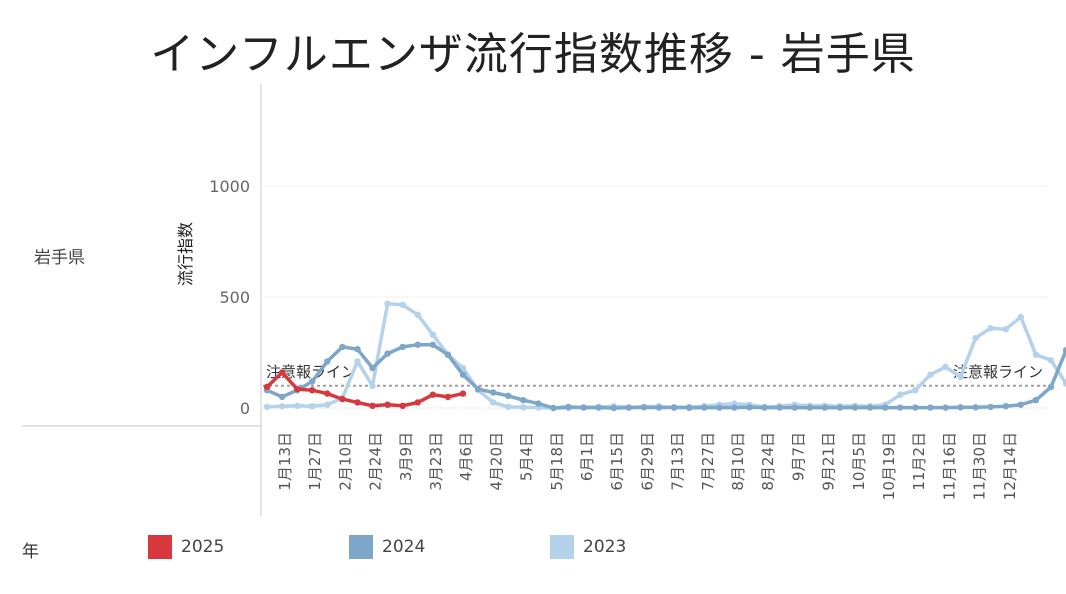 The height and width of the screenshot is (594, 1066). Describe the element at coordinates (949, 466) in the screenshot. I see `x-tick-label: 11月16日` at that location.